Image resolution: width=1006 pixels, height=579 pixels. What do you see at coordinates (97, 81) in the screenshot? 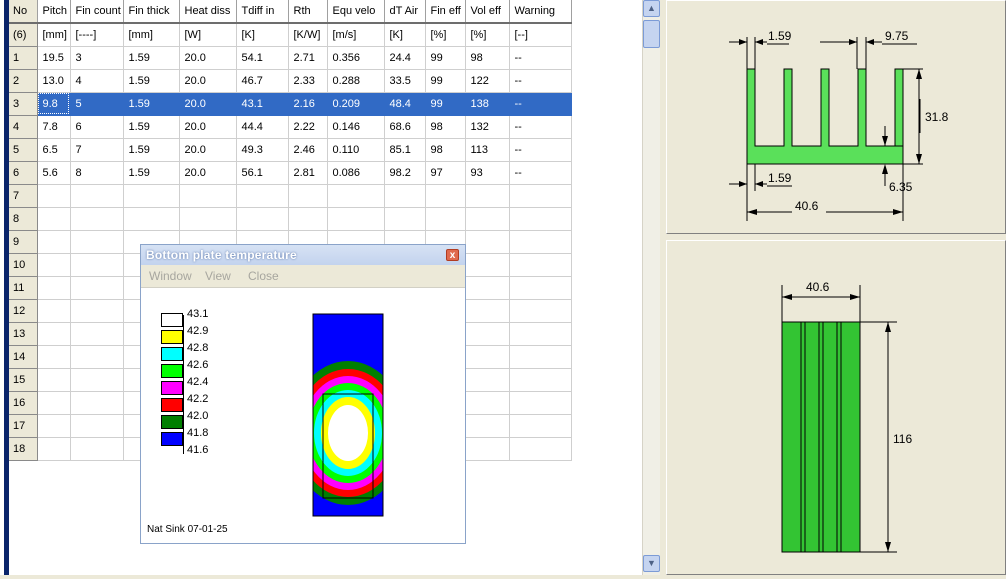
I see `cell-col-fin-count: 4` at bounding box center [97, 81].